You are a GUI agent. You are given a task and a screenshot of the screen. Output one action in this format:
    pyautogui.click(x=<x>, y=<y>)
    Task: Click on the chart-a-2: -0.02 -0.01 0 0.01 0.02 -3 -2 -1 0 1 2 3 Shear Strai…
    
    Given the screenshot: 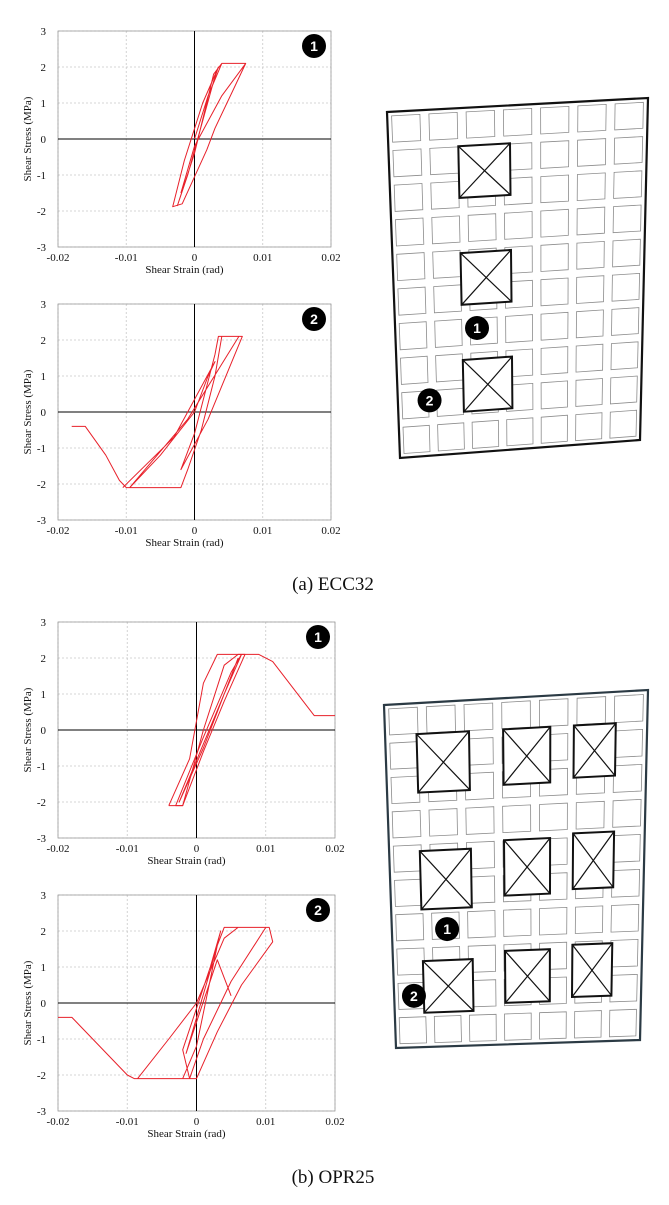 What is the action you would take?
    pyautogui.click(x=181, y=424)
    